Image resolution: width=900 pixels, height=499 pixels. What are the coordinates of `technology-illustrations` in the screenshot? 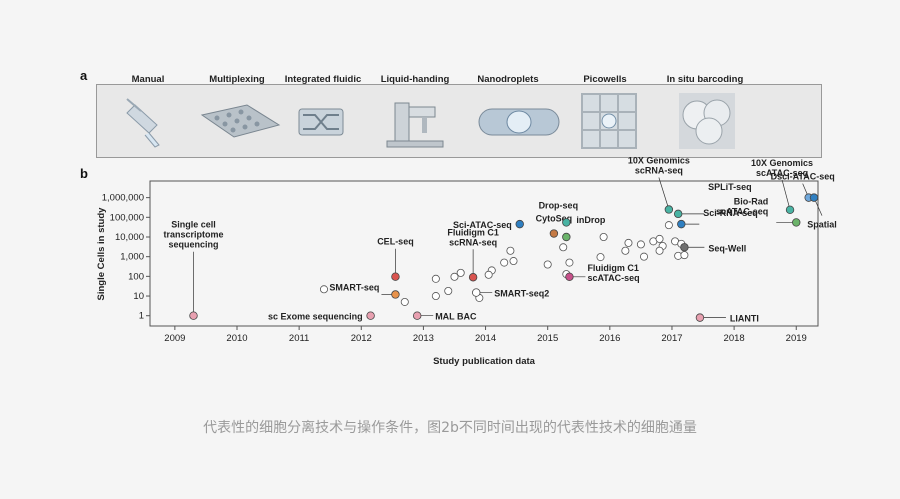 It's located at (430, 121).